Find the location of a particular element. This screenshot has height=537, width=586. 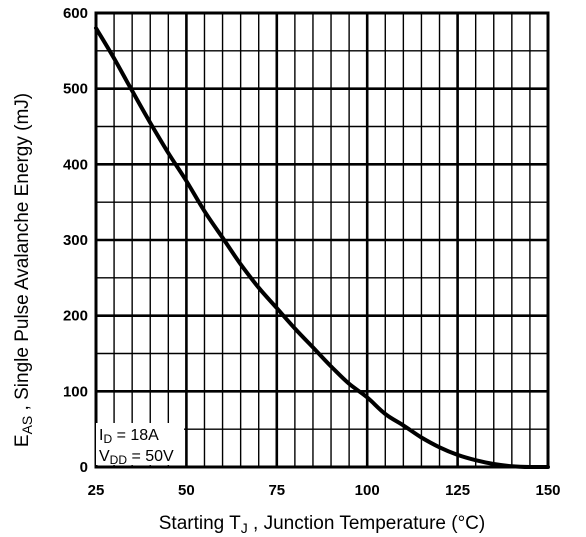

x-tick-labels: 25 50 75 100 125 150 is located at coordinates (324, 490).